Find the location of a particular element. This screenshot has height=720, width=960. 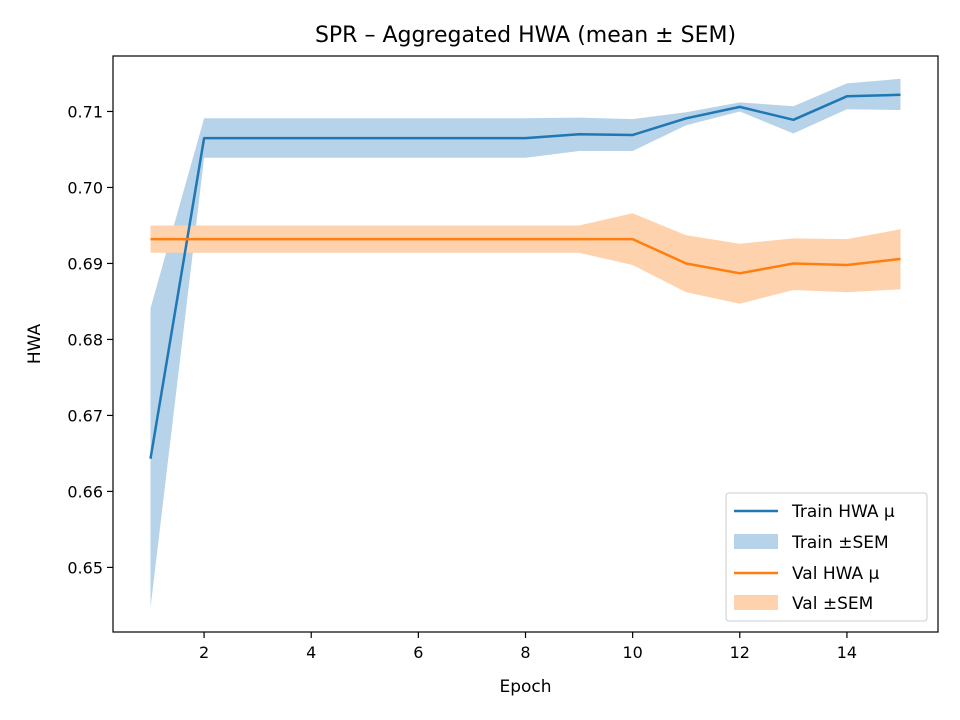

legend-frame is located at coordinates (826, 557).